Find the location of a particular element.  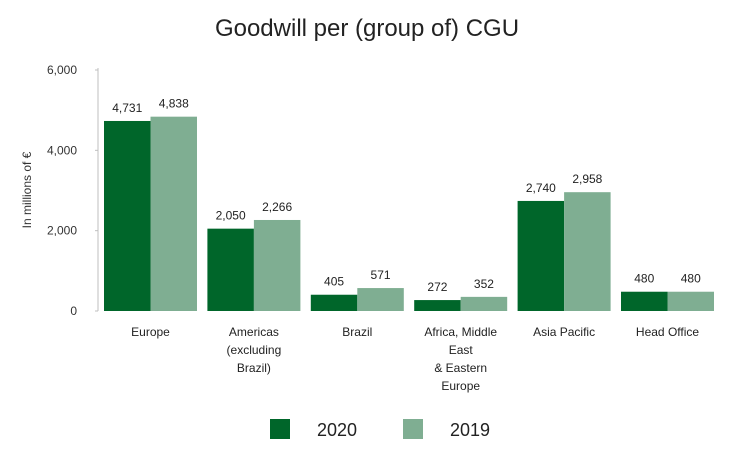

legend-label: 2020 is located at coordinates (337, 430).